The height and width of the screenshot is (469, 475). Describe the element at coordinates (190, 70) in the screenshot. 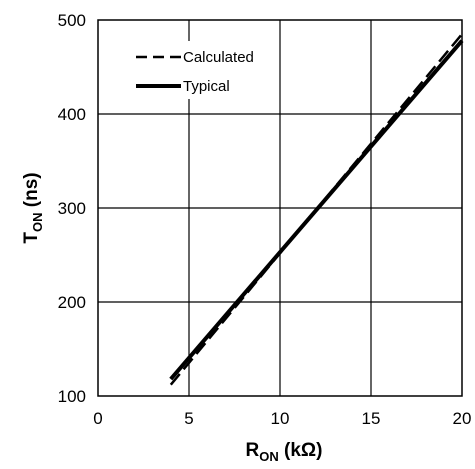

I see `legend-background` at that location.